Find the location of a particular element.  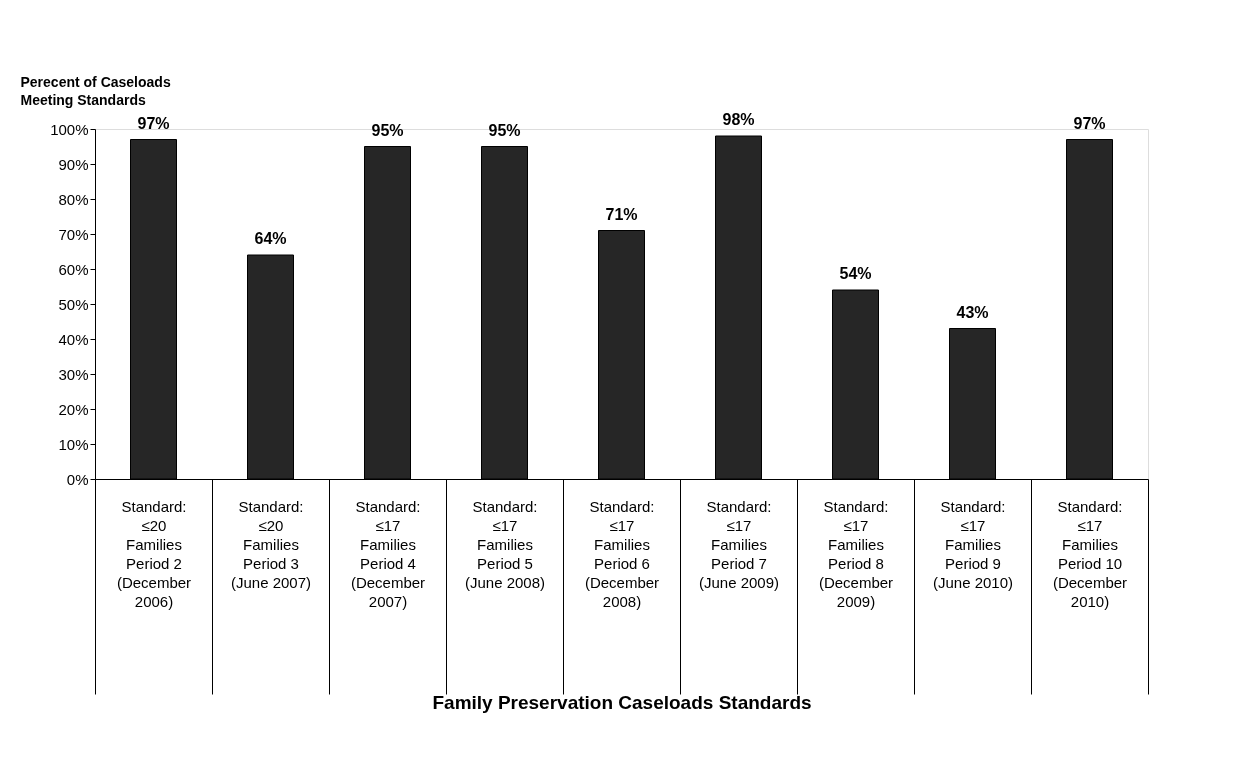

x-tick-label: Standard: ≤17 Families Period 7 (June 2009) is located at coordinates (739, 544).